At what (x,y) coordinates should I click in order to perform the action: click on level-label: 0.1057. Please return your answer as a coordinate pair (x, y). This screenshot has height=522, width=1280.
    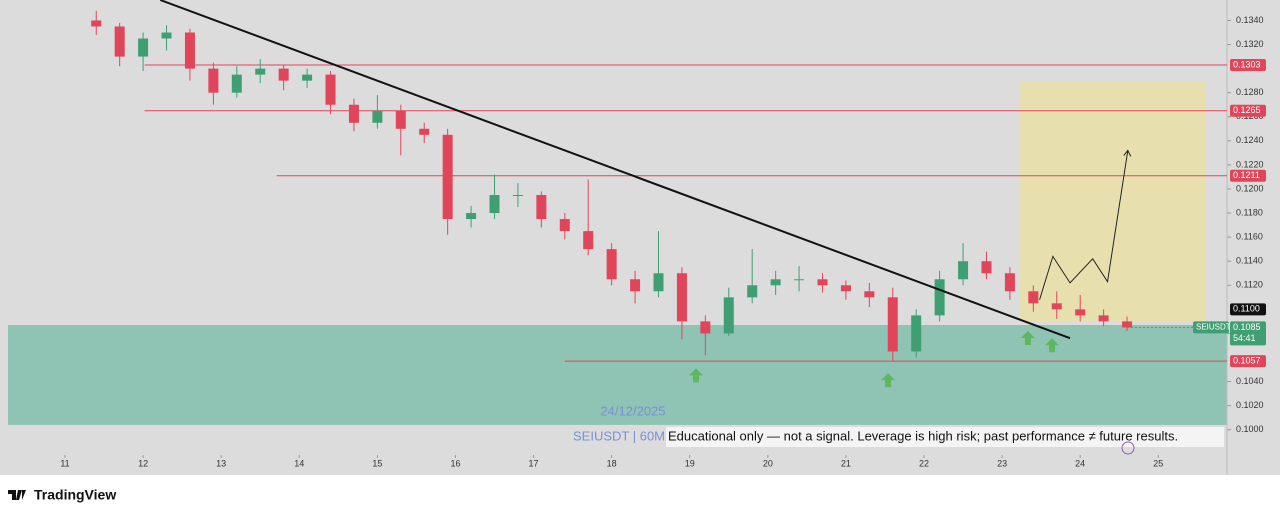
    Looking at the image, I should click on (1247, 360).